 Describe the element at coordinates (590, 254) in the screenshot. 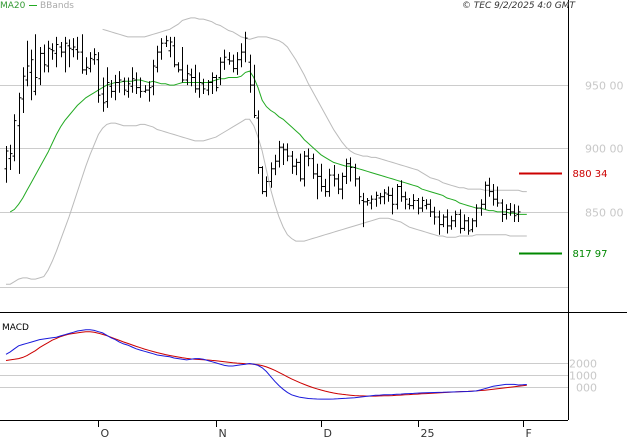

I see `support-level-label: 817 97` at that location.